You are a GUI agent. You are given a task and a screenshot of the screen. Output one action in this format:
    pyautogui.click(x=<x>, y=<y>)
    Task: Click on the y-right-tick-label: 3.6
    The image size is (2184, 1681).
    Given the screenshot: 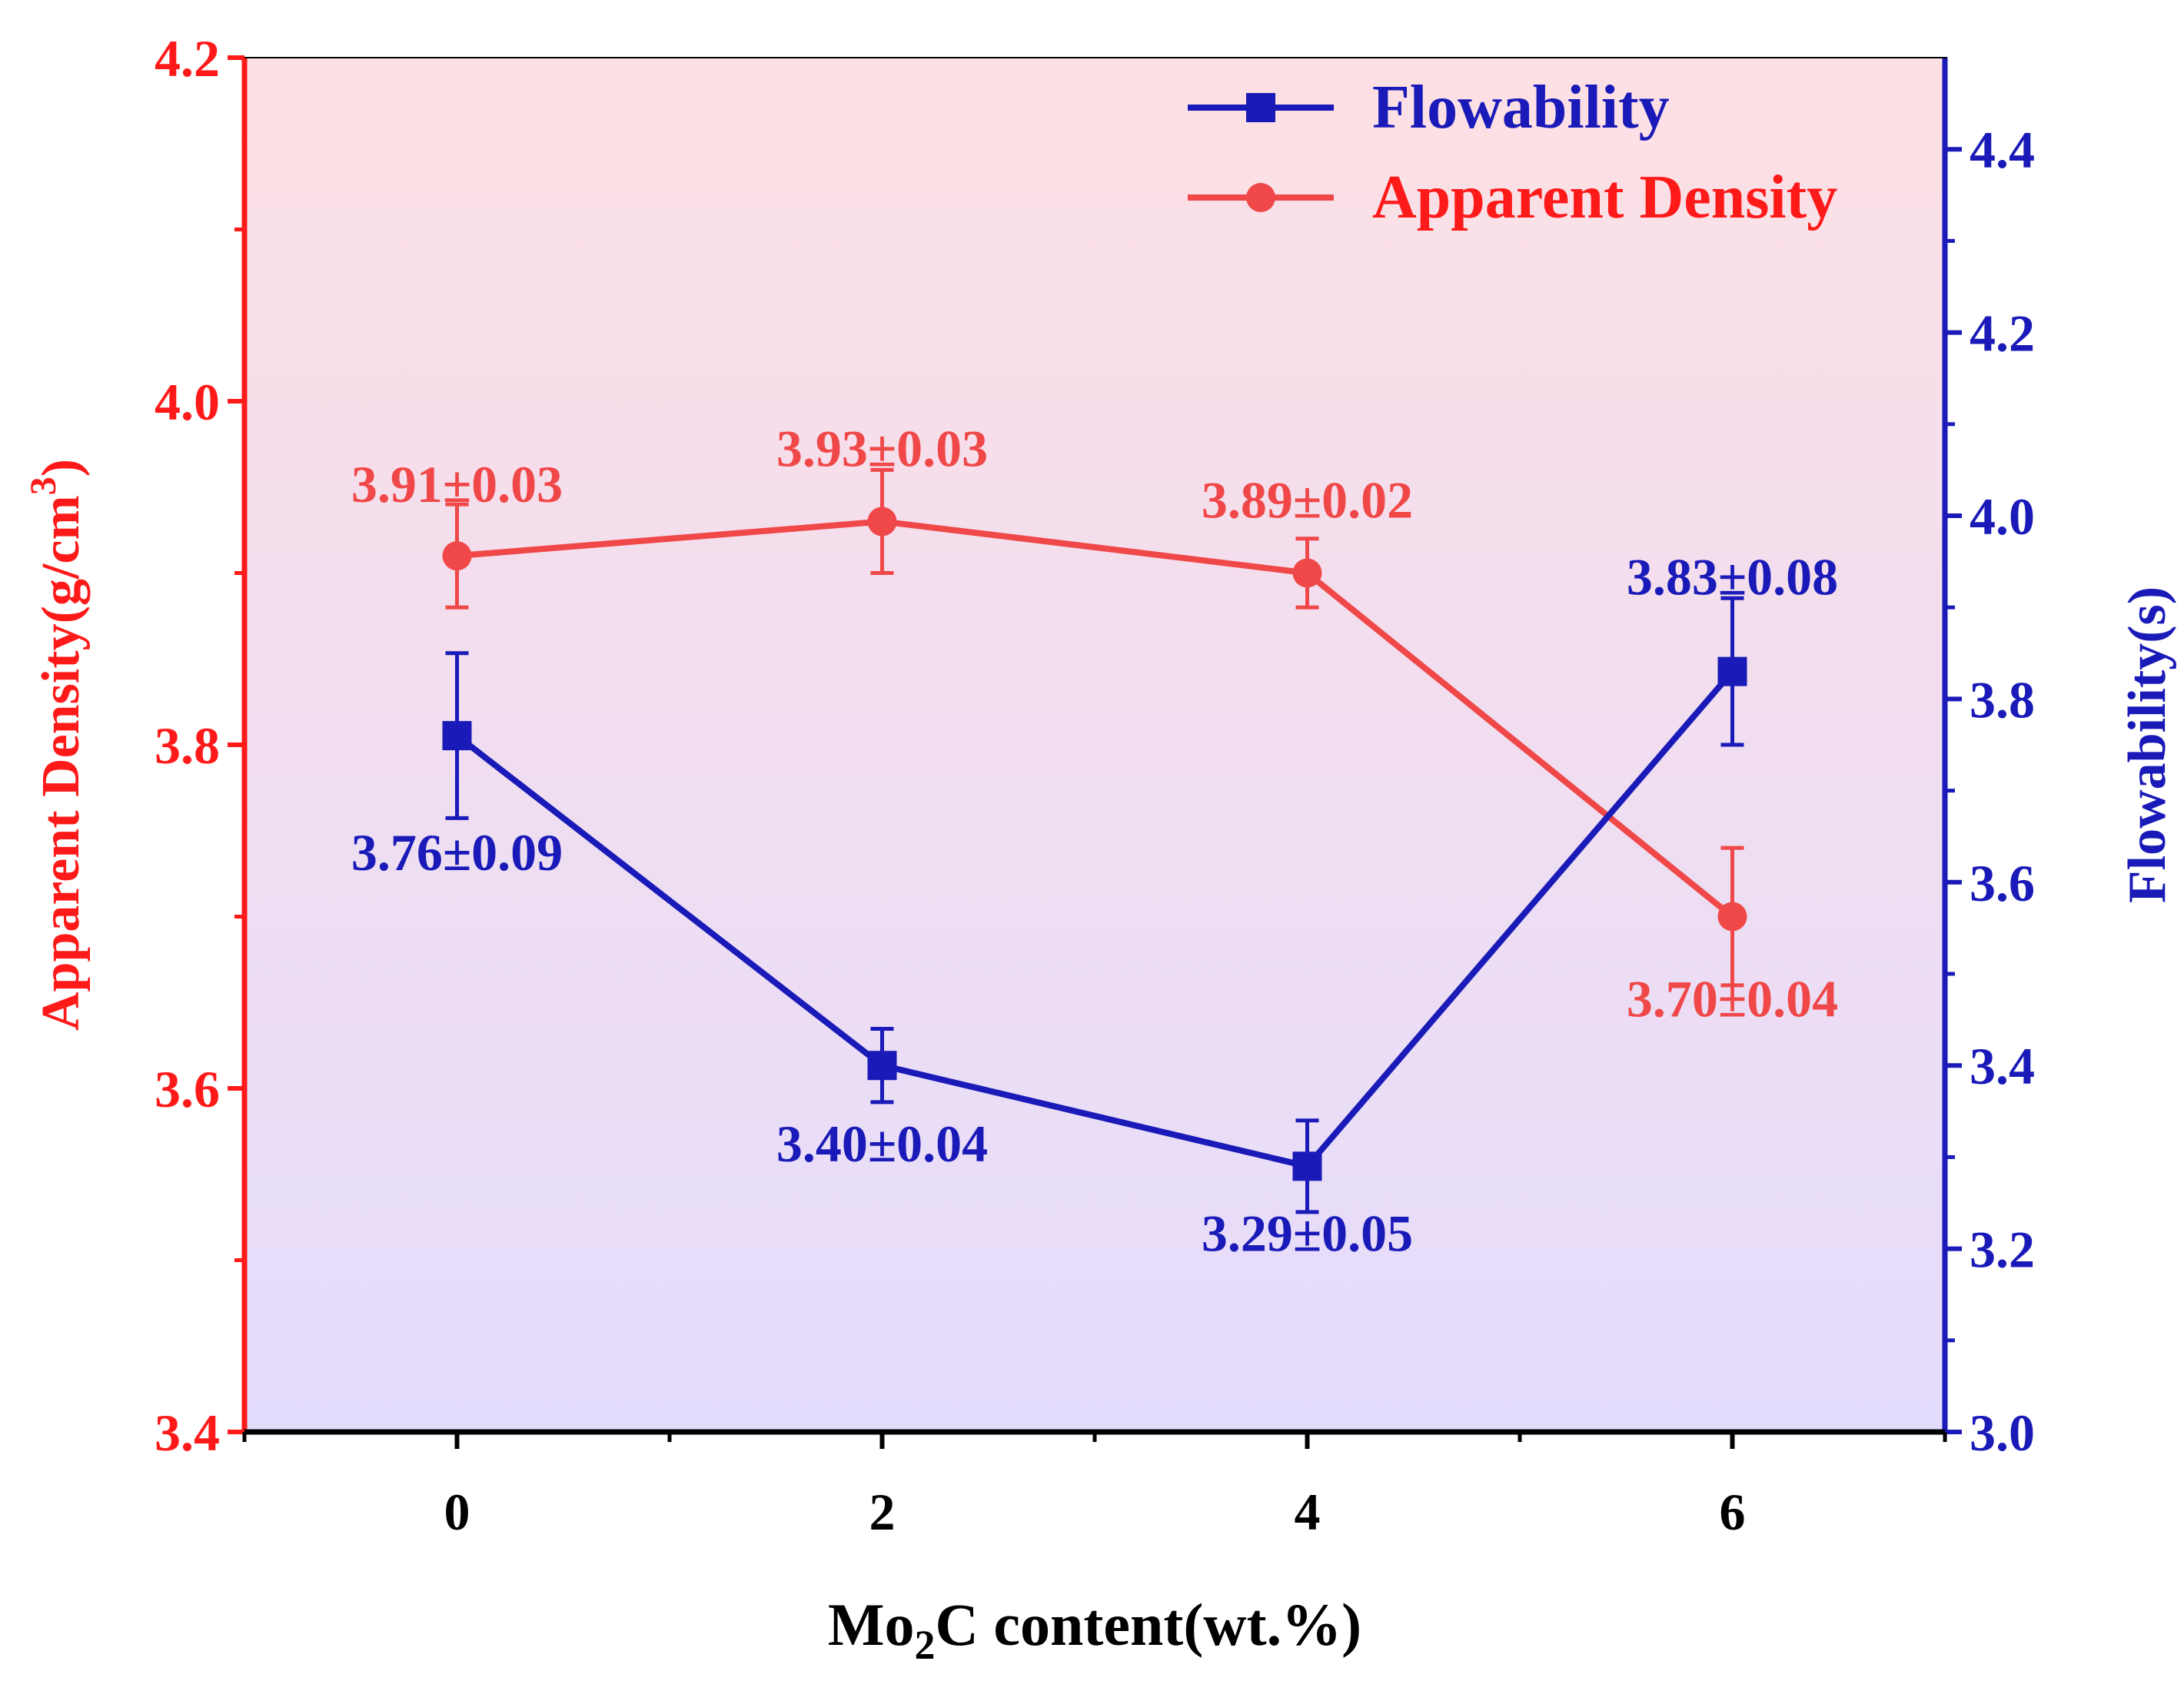 What is the action you would take?
    pyautogui.click(x=2002, y=883)
    